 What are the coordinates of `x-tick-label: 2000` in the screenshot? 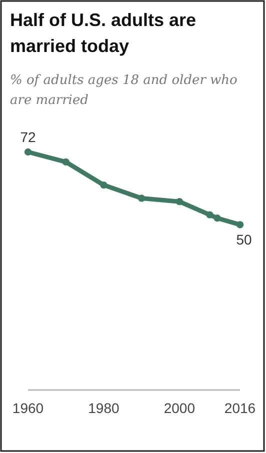 It's located at (180, 408).